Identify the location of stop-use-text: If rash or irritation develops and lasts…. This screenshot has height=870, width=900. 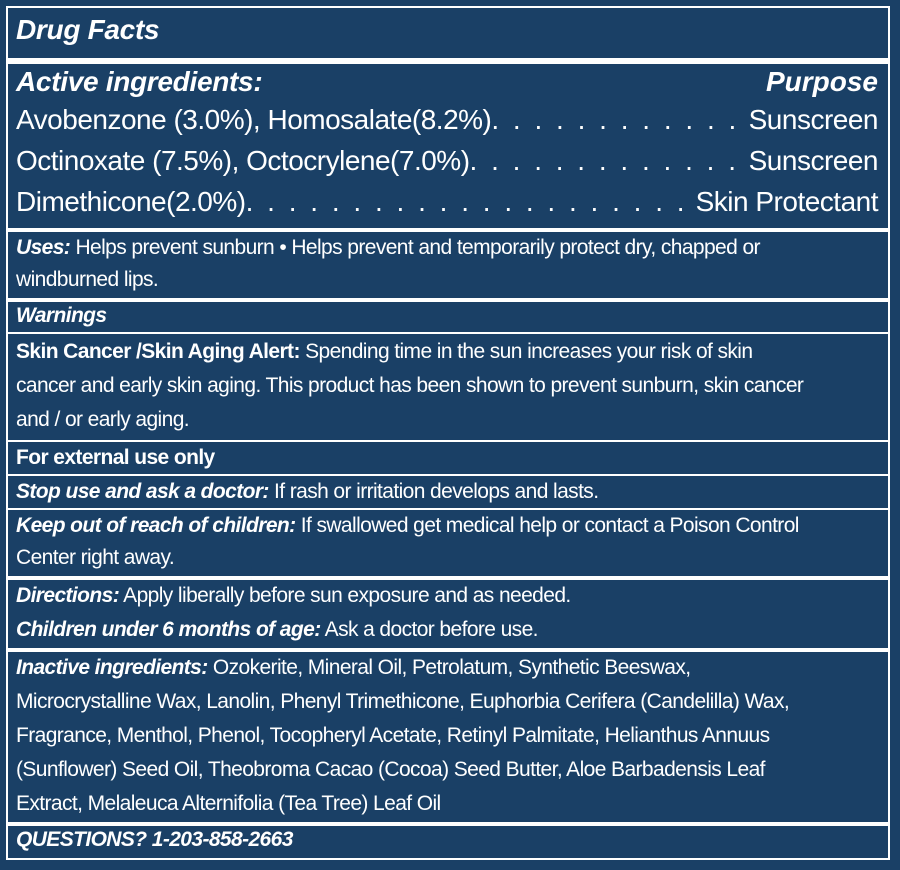
(433, 491).